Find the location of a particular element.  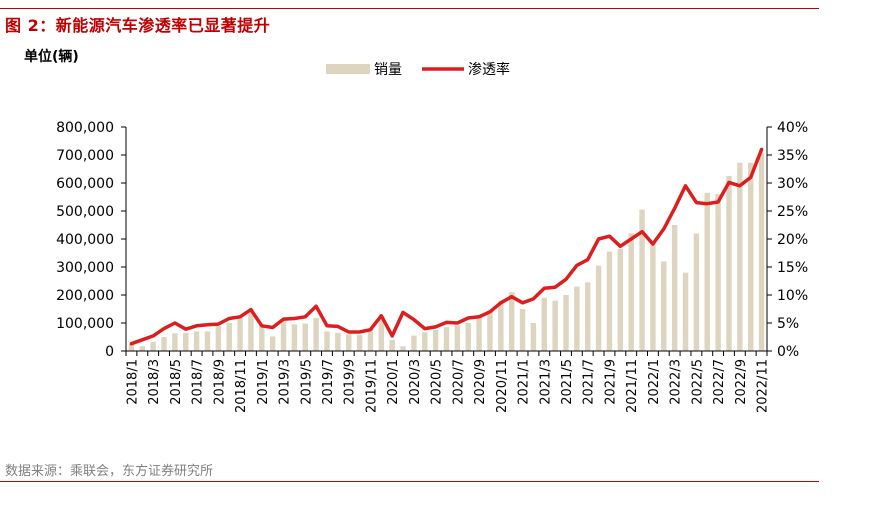

x-tick-label: 2021/7 is located at coordinates (589, 382).